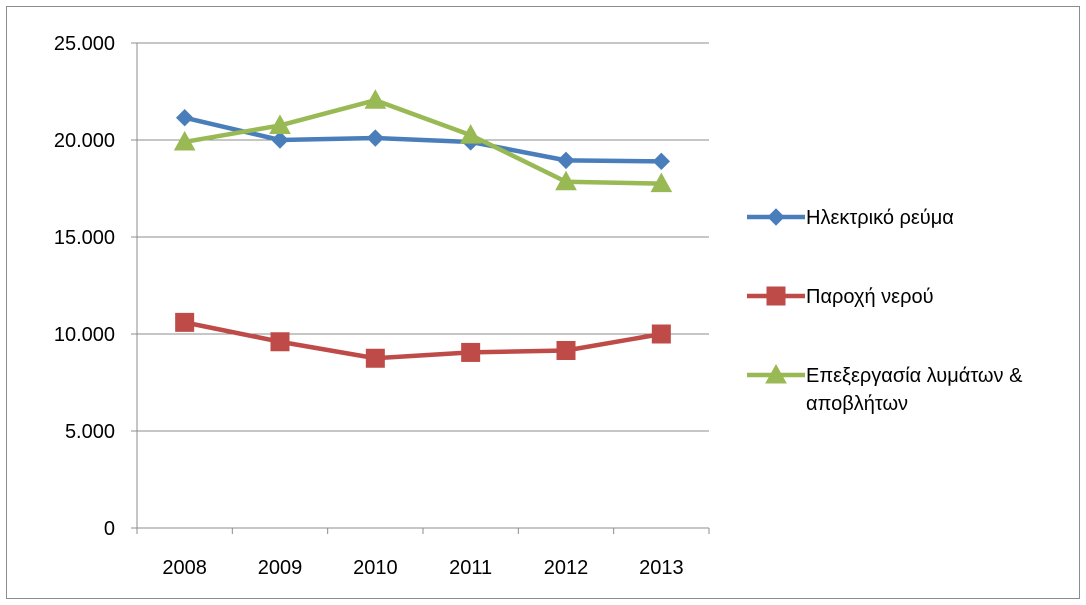 Image resolution: width=1086 pixels, height=605 pixels. What do you see at coordinates (566, 568) in the screenshot?
I see `x-tick-label: 2012` at bounding box center [566, 568].